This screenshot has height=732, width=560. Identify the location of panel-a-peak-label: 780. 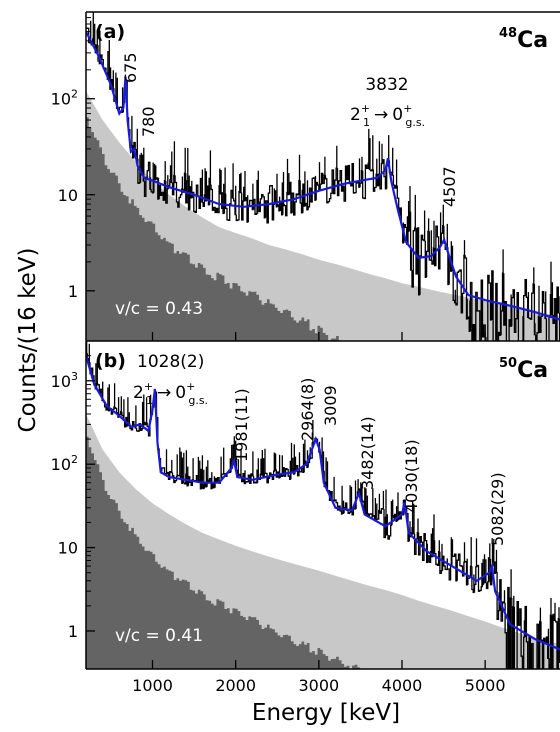
(148, 121).